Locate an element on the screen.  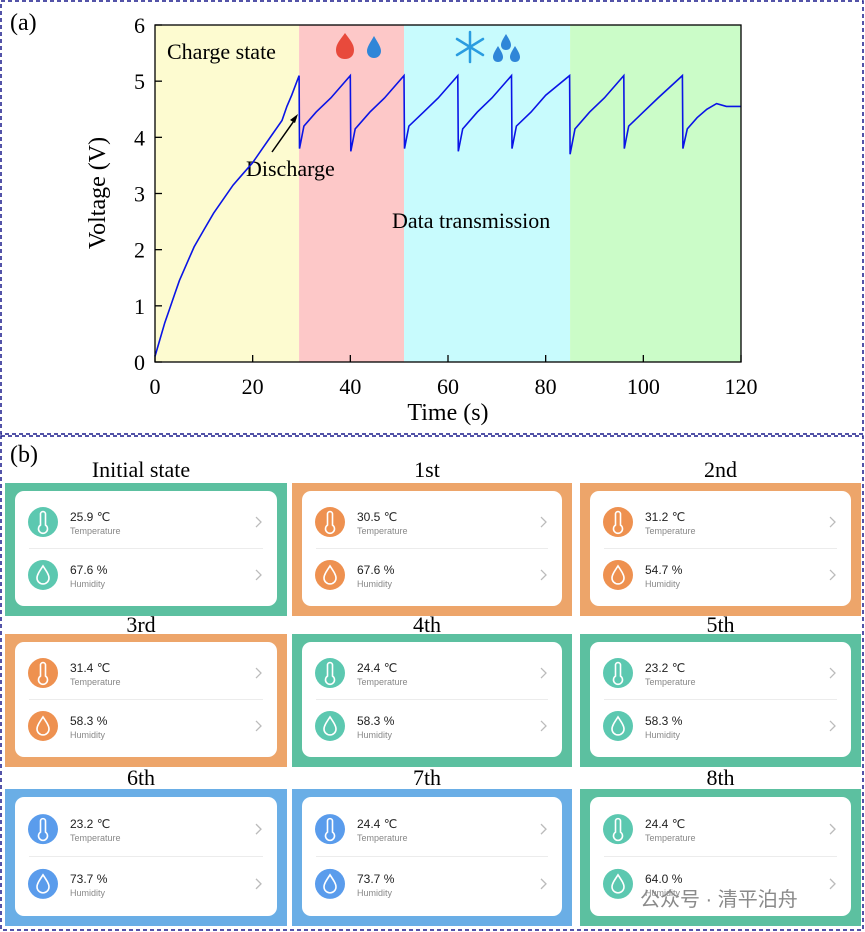
y-tick-label: 5 is located at coordinates (139, 81).